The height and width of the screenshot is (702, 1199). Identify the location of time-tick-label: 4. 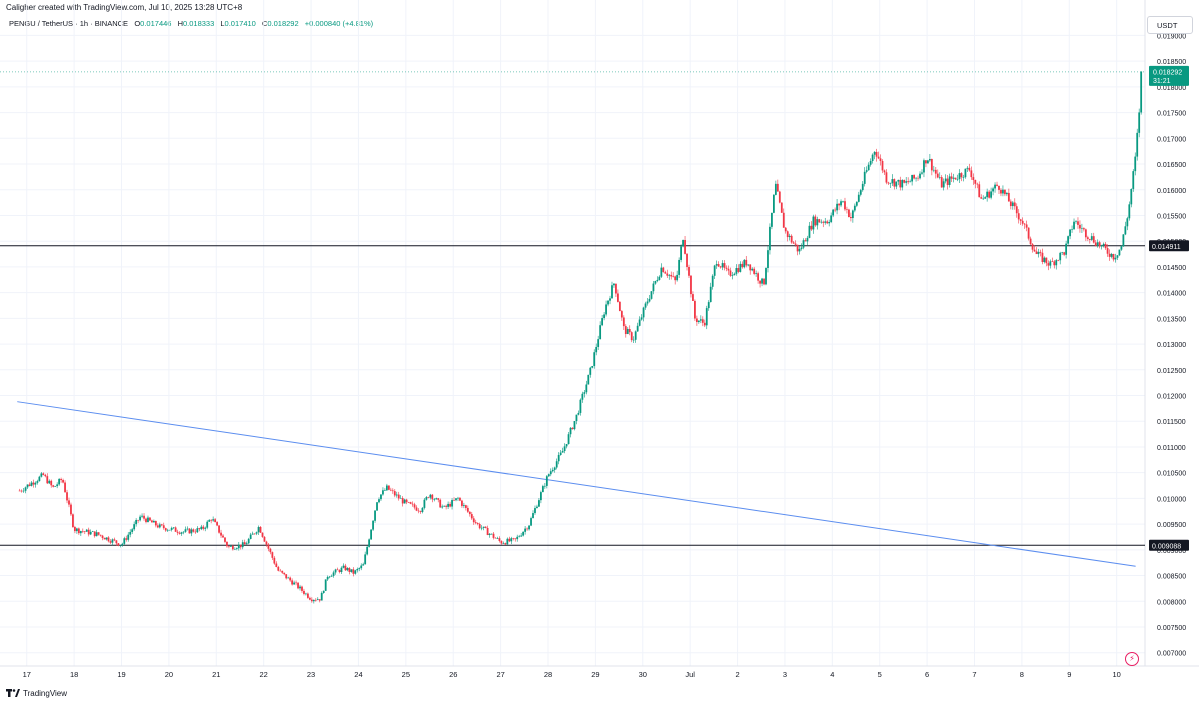
(832, 674).